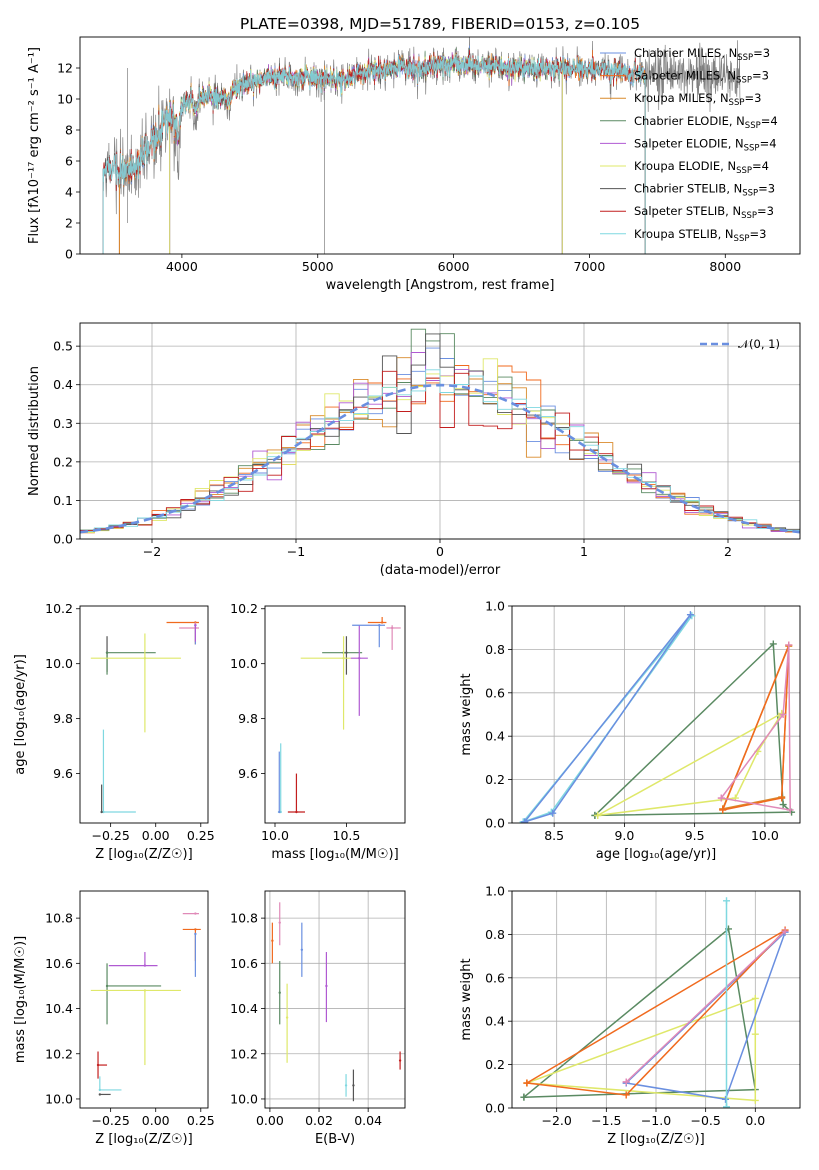 The image size is (819, 1170). I want to click on x-tick-label: −1, so click(296, 551).